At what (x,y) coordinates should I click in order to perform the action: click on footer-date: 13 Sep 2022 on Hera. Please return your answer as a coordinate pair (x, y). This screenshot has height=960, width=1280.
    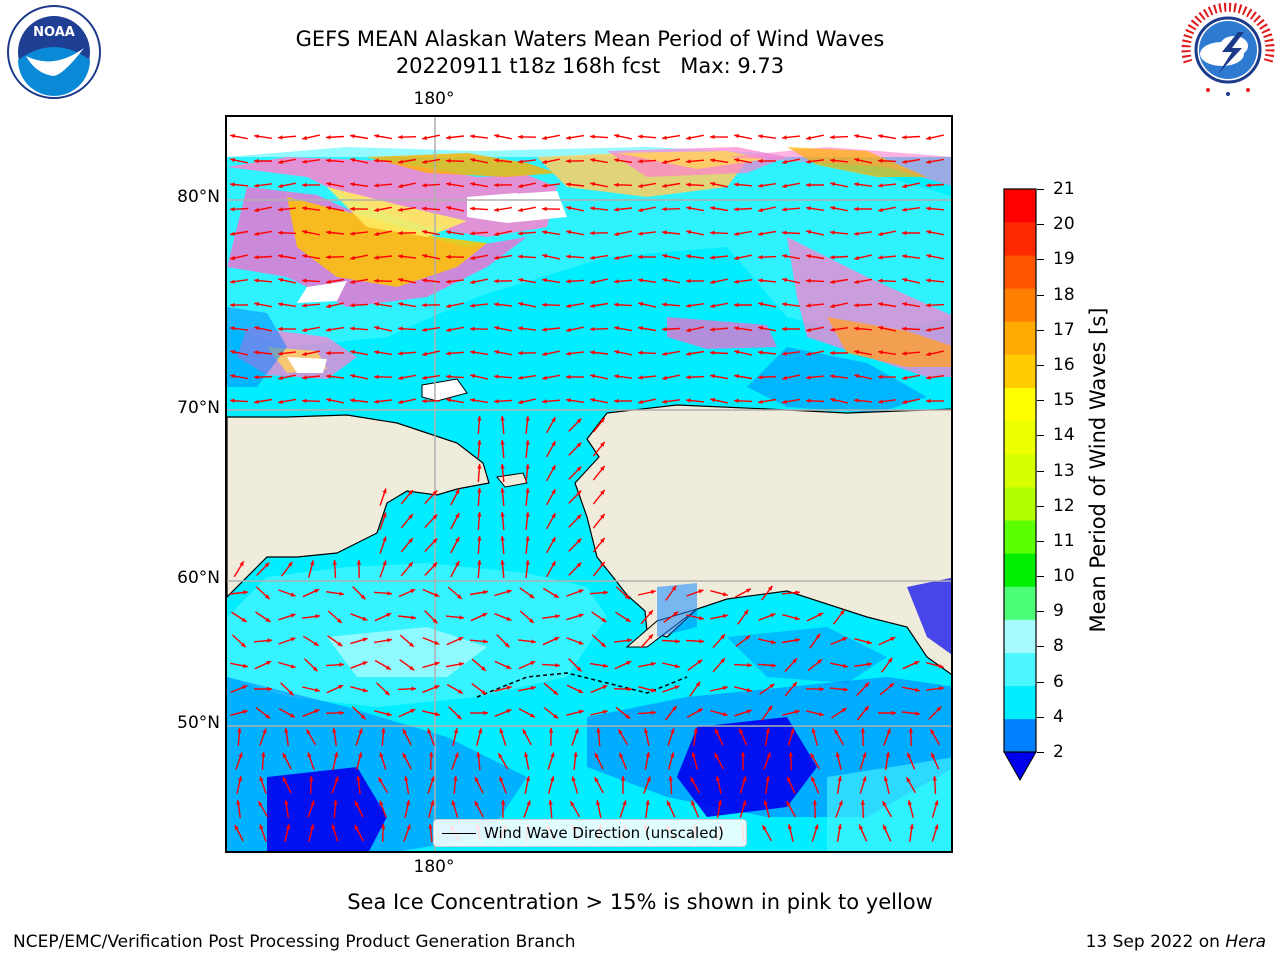
    Looking at the image, I should click on (1176, 942).